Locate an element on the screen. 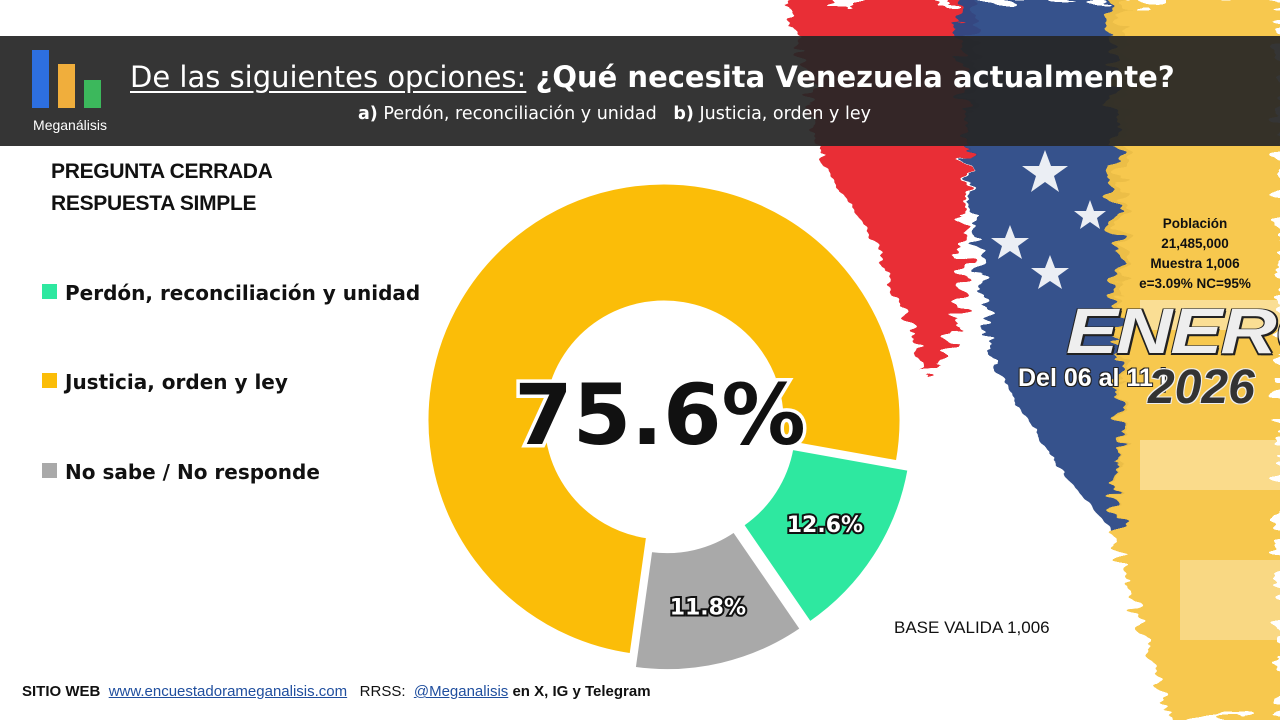 This screenshot has width=1280, height=720. site-label: SITIO WEB is located at coordinates (61, 691).